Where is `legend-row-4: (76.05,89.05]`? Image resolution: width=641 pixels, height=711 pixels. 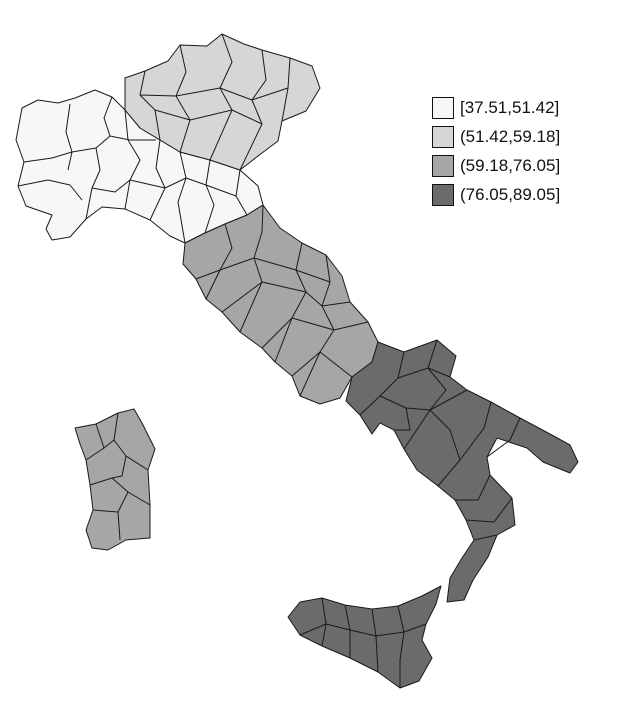
legend-row-4: (76.05,89.05] is located at coordinates (522, 194).